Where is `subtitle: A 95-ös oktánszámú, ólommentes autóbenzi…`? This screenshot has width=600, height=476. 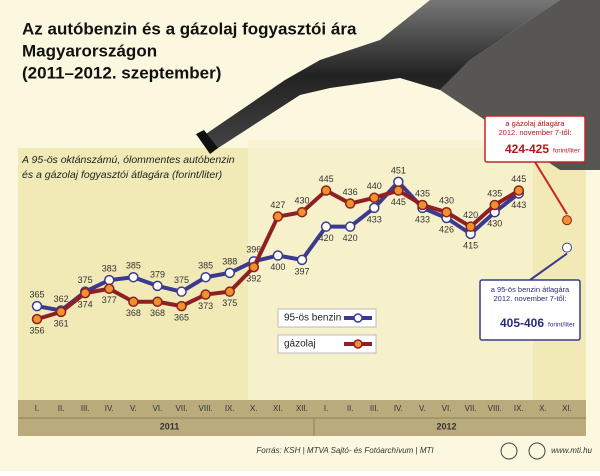
subtitle: A 95-ös oktánszámú, ólommentes autóbenzi… is located at coordinates (128, 160).